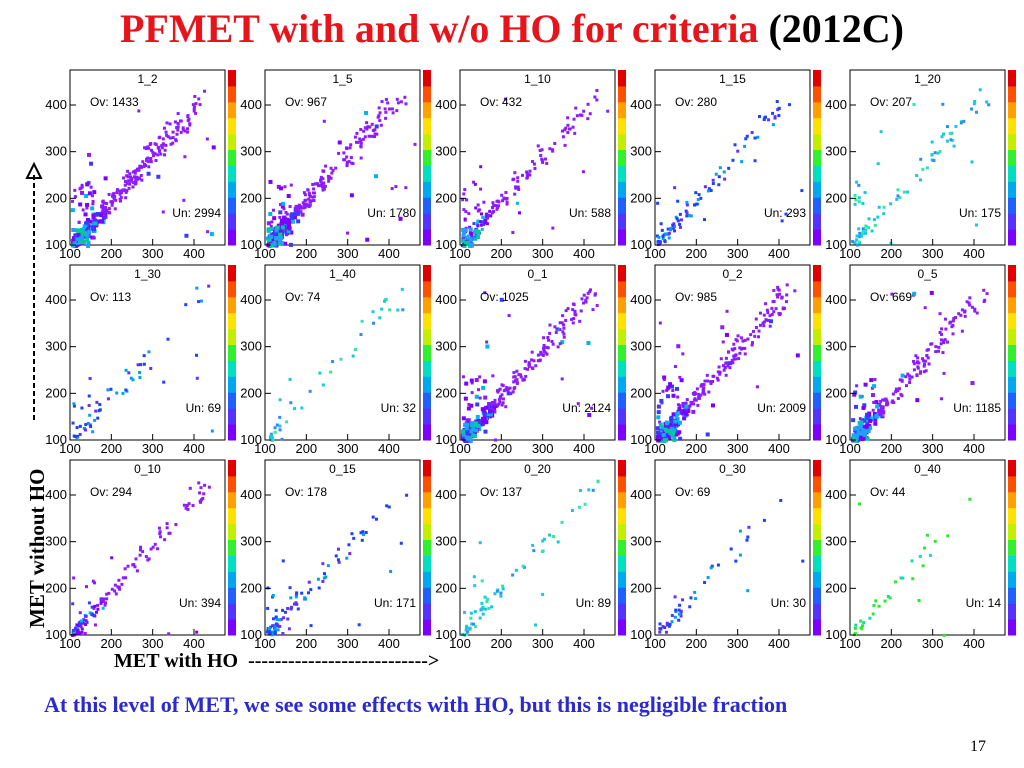  I want to click on x-tick-label: 400, so click(194, 253).